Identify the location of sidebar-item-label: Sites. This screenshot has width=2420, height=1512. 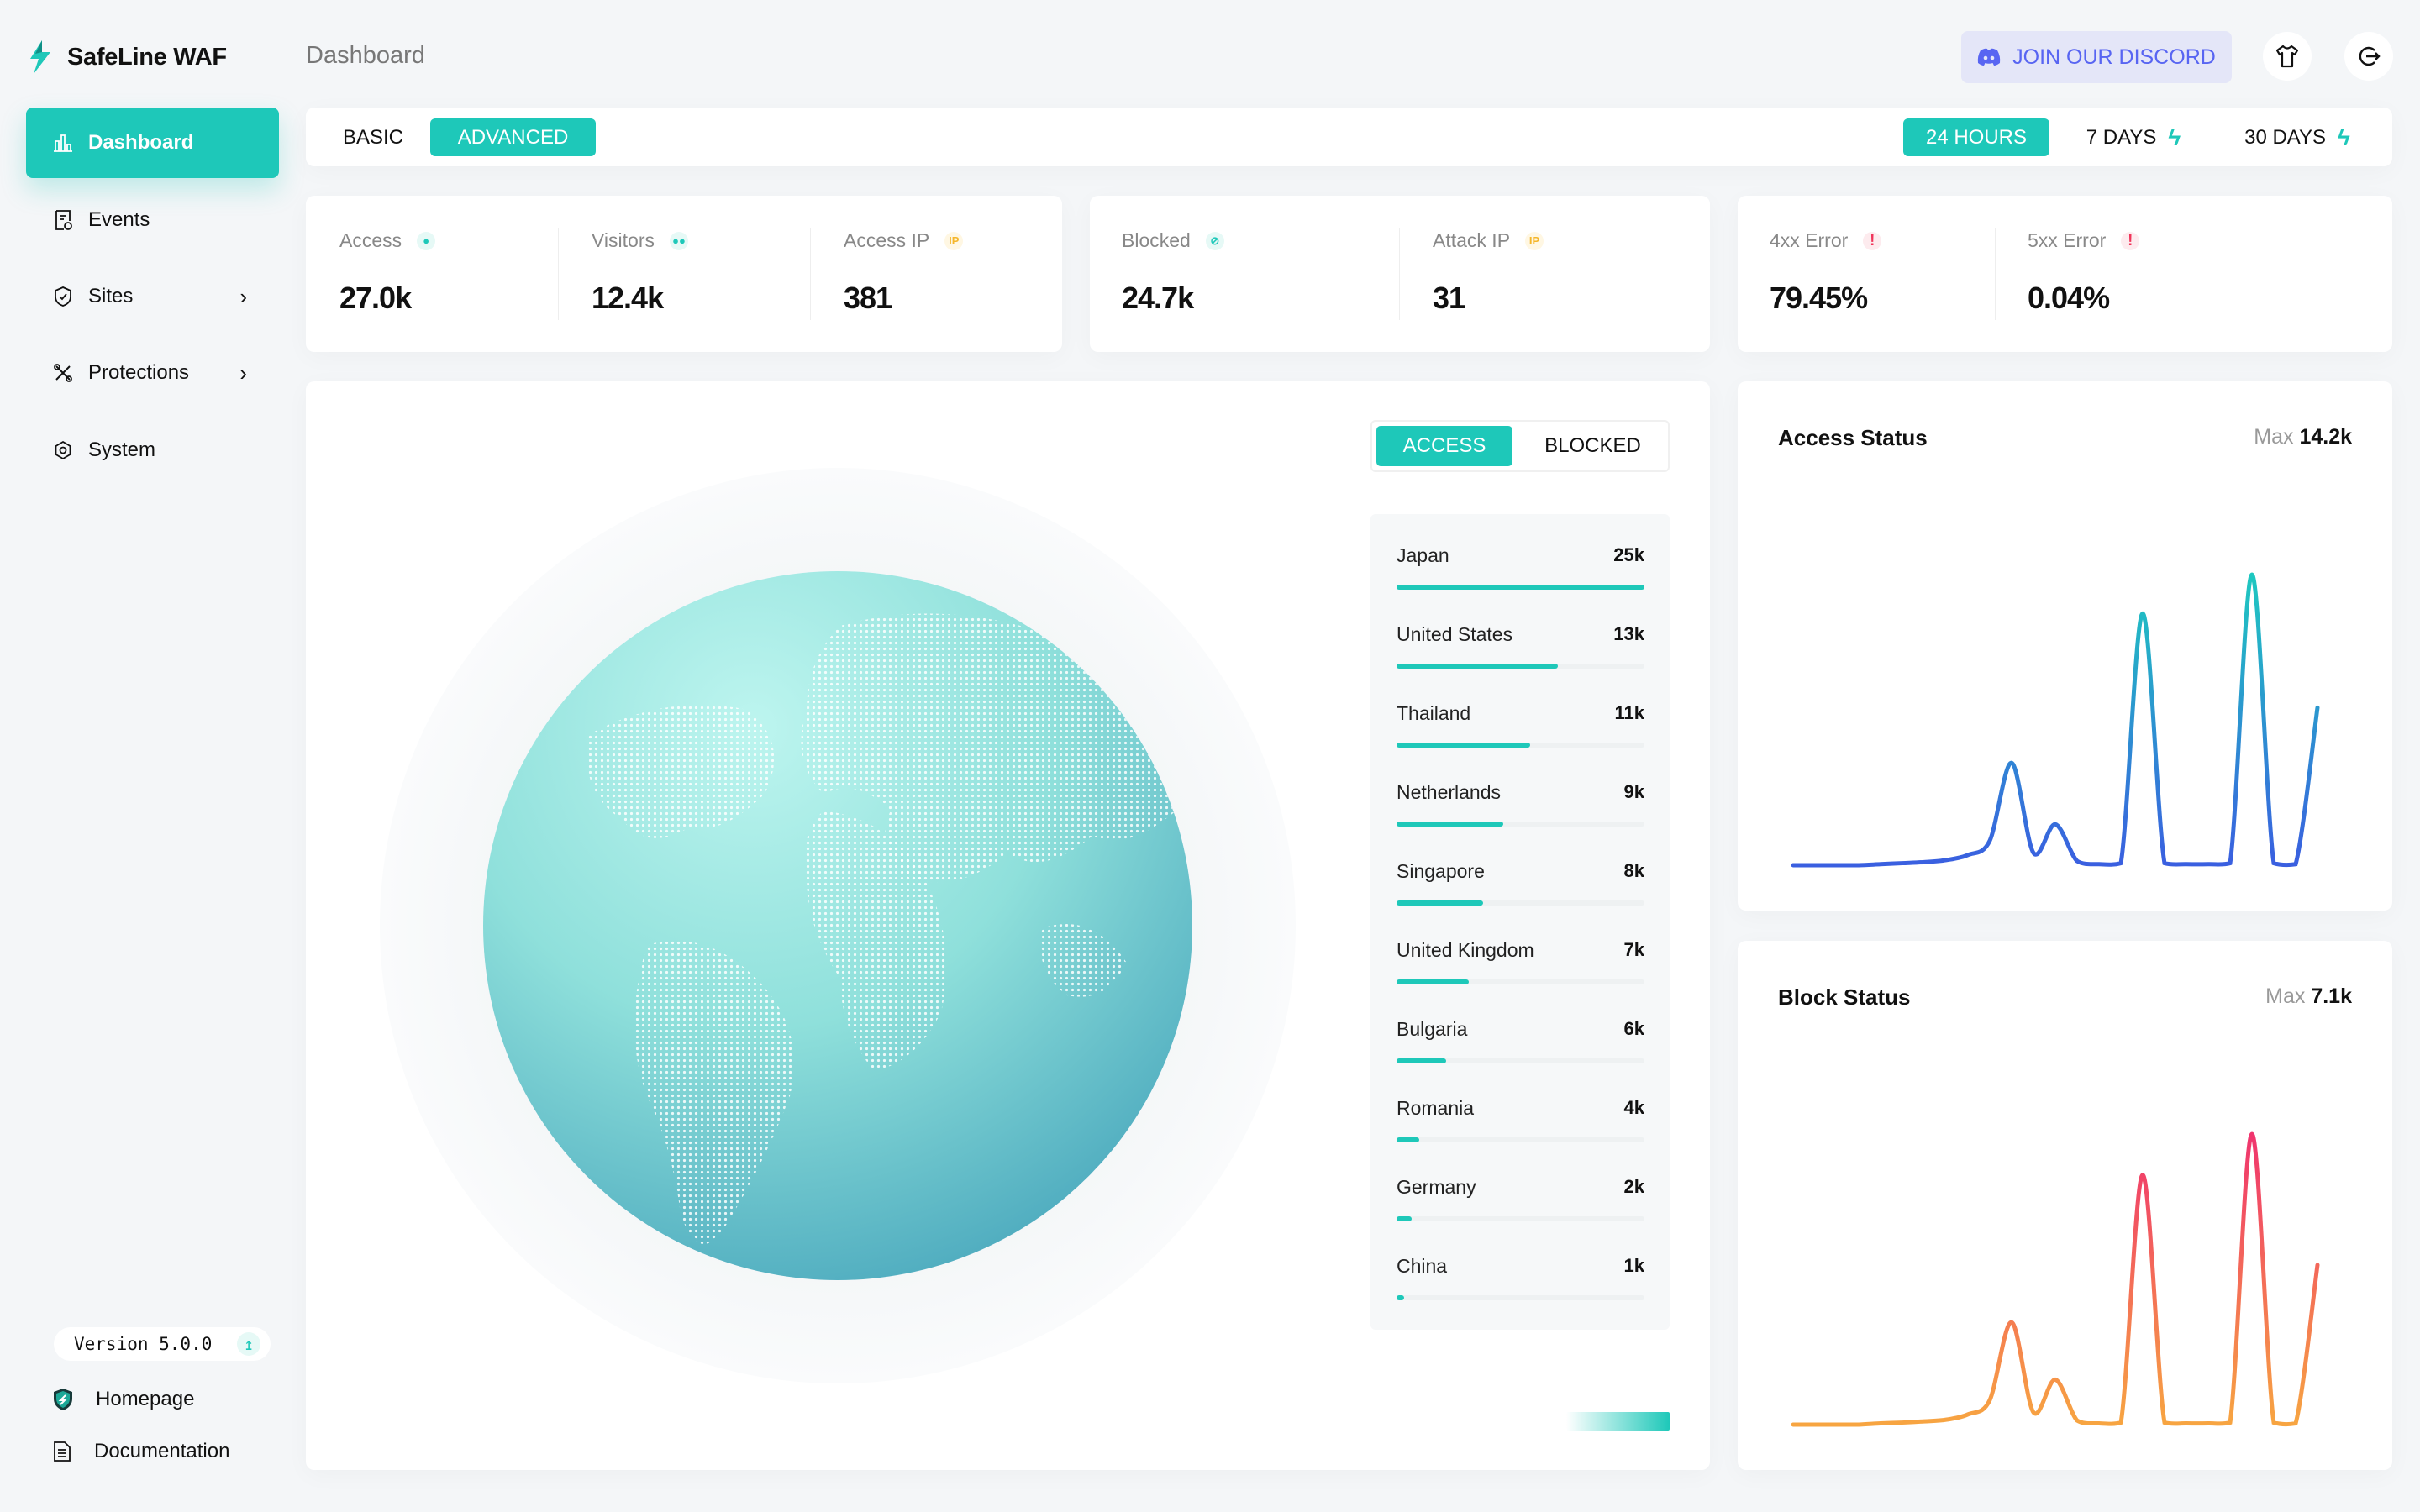
(111, 296).